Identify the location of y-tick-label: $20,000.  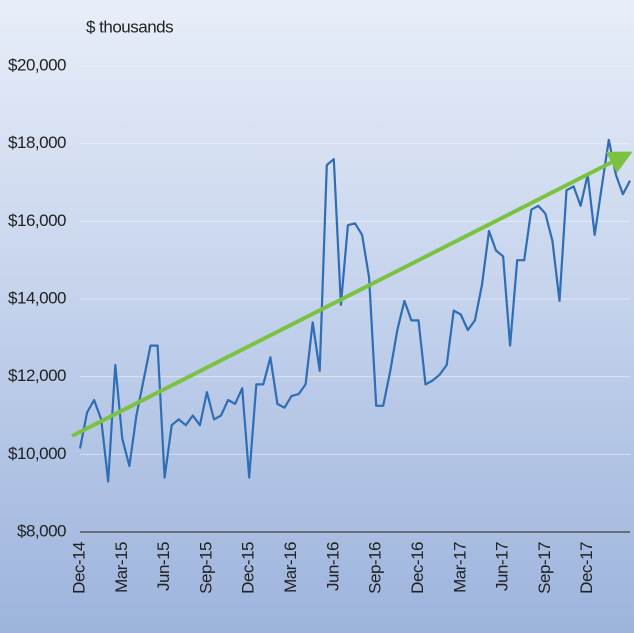
(37, 64).